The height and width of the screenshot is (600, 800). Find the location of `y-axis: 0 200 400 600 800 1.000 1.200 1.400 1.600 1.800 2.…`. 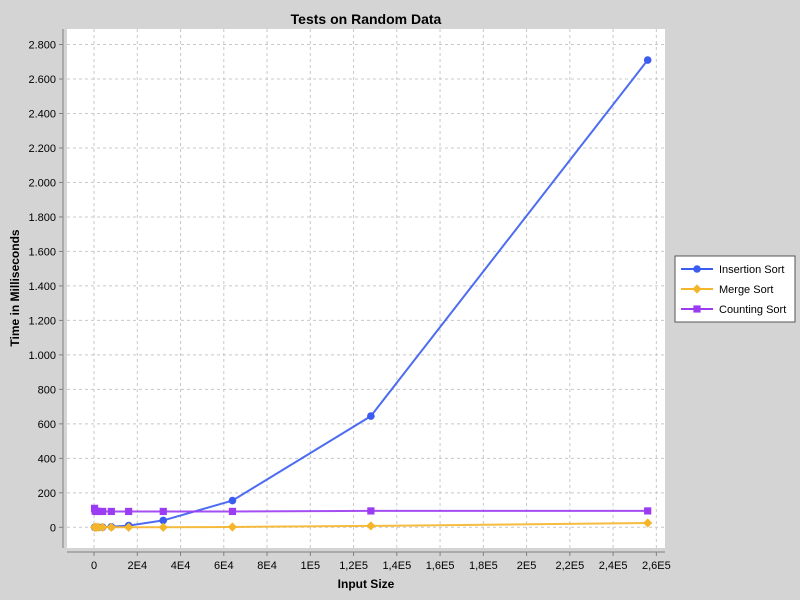

y-axis: 0 200 400 600 800 1.000 1.200 1.400 1.600 1.800 2.… is located at coordinates (46, 288).